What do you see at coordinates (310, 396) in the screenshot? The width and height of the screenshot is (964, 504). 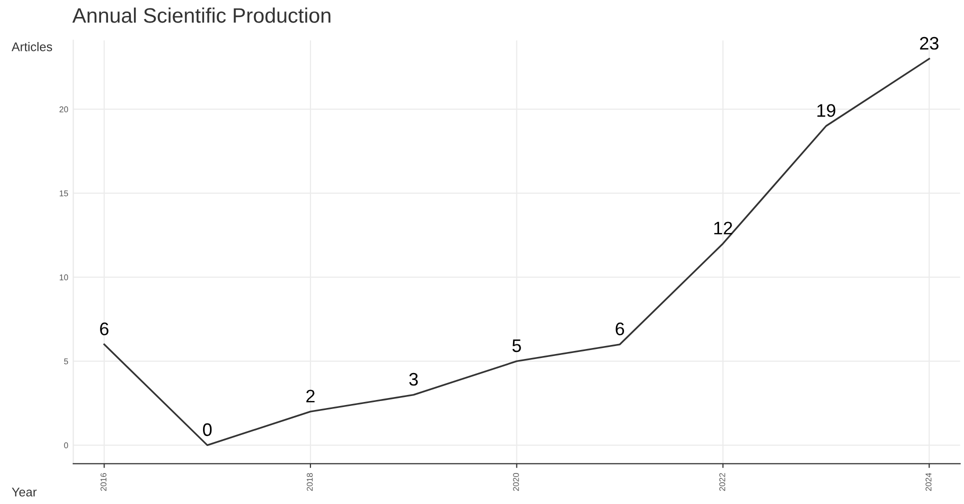 I see `data-label: 2` at bounding box center [310, 396].